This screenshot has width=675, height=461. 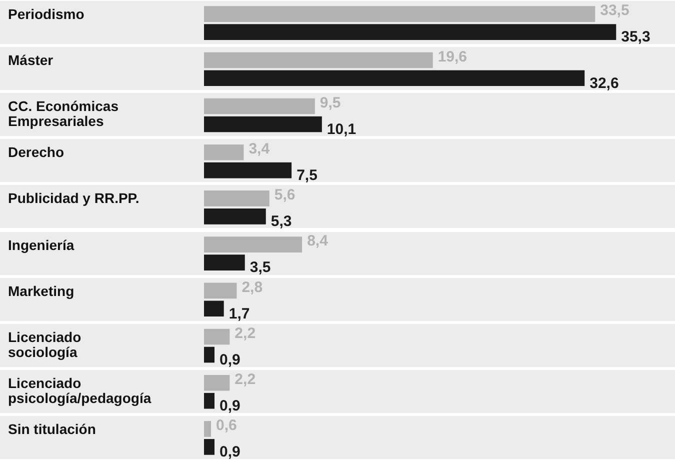 I want to click on data-label: 8,4, so click(x=318, y=241).